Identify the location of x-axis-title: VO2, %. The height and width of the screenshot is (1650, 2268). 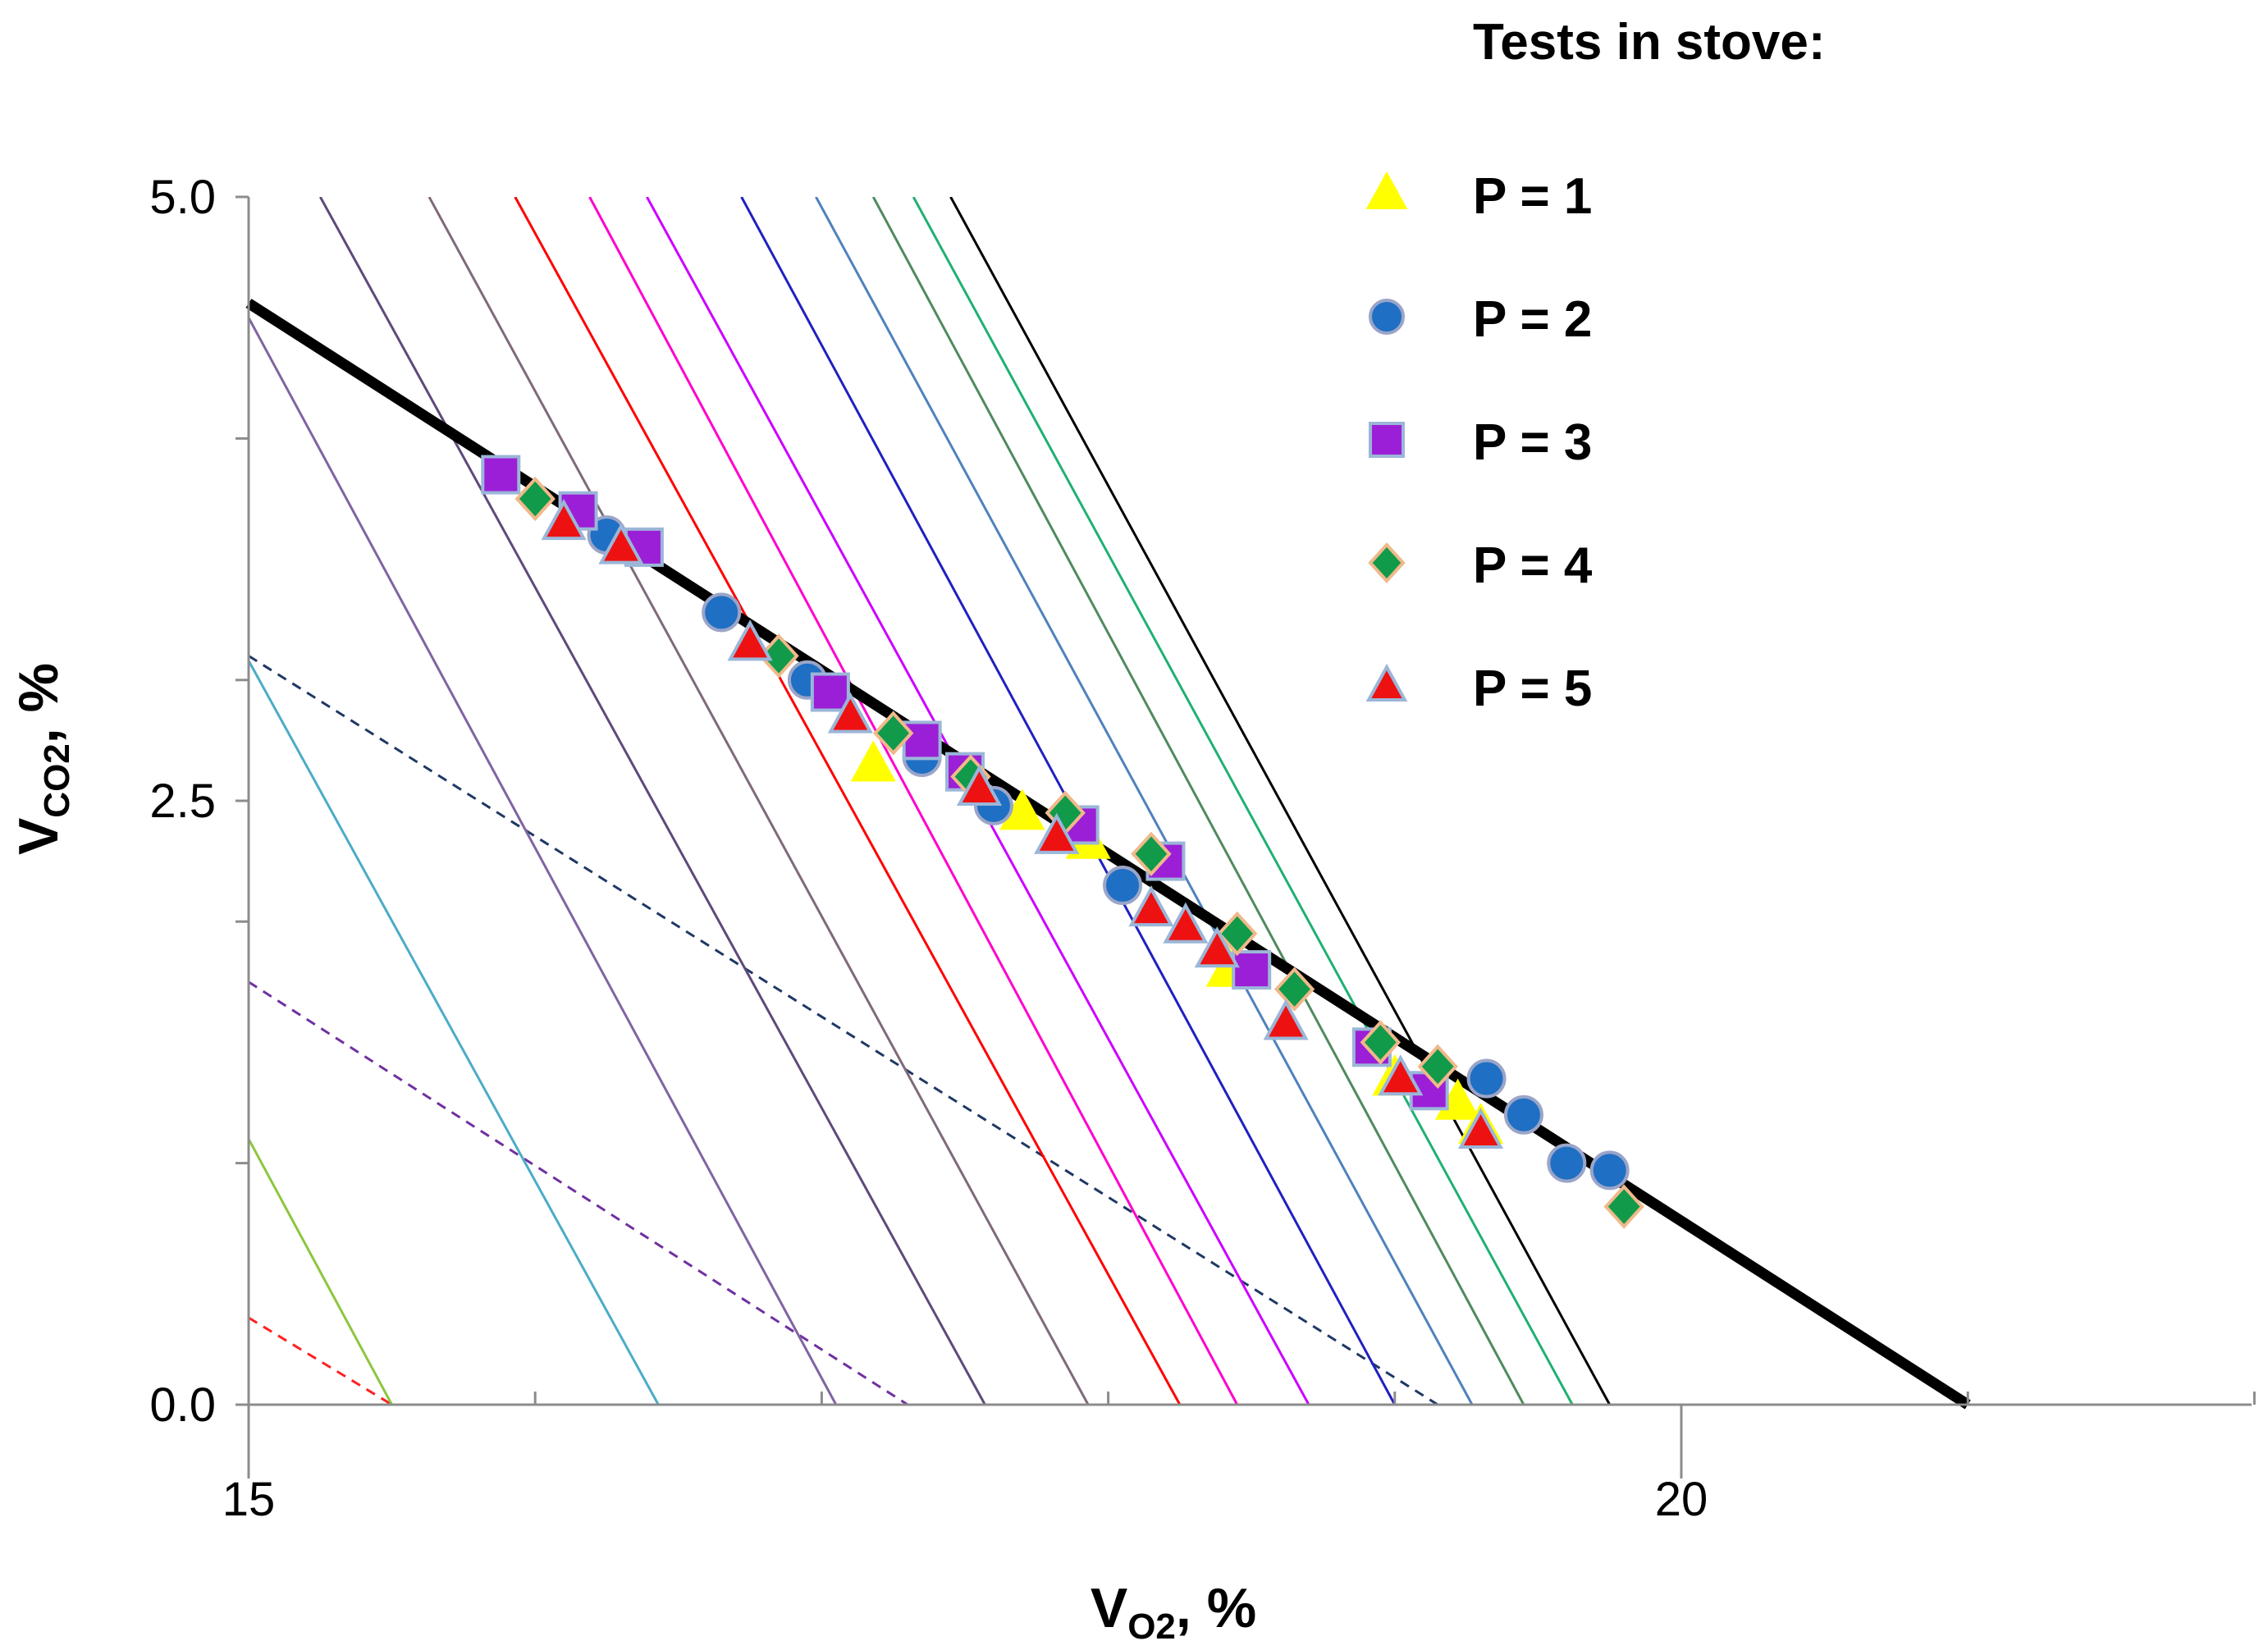
(1173, 1612).